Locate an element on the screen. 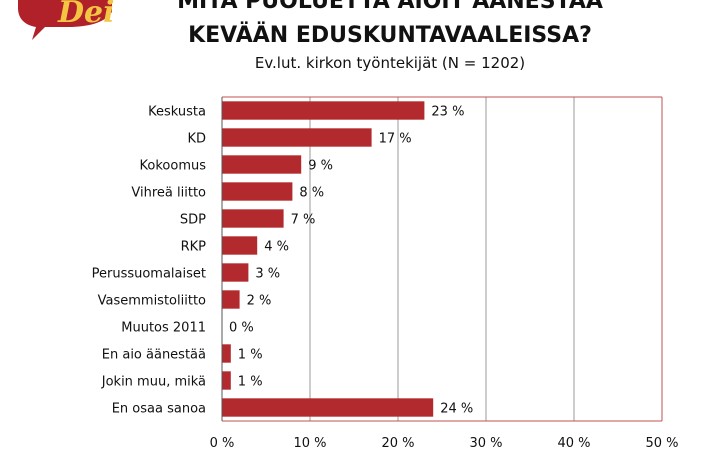  category-label-5: RKP is located at coordinates (194, 247).